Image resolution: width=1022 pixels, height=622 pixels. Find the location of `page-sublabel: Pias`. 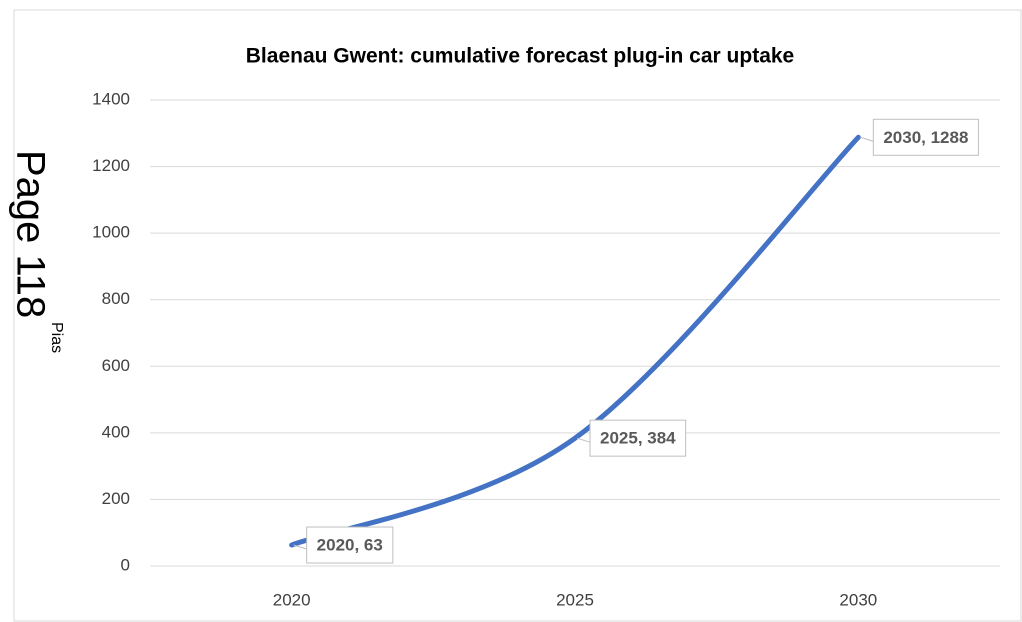

page-sublabel: Pias is located at coordinates (56, 337).